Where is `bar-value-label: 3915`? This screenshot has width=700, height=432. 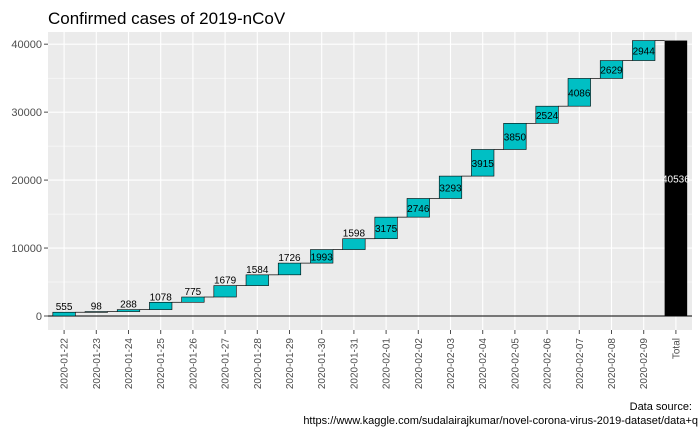 bar-value-label: 3915 is located at coordinates (483, 164).